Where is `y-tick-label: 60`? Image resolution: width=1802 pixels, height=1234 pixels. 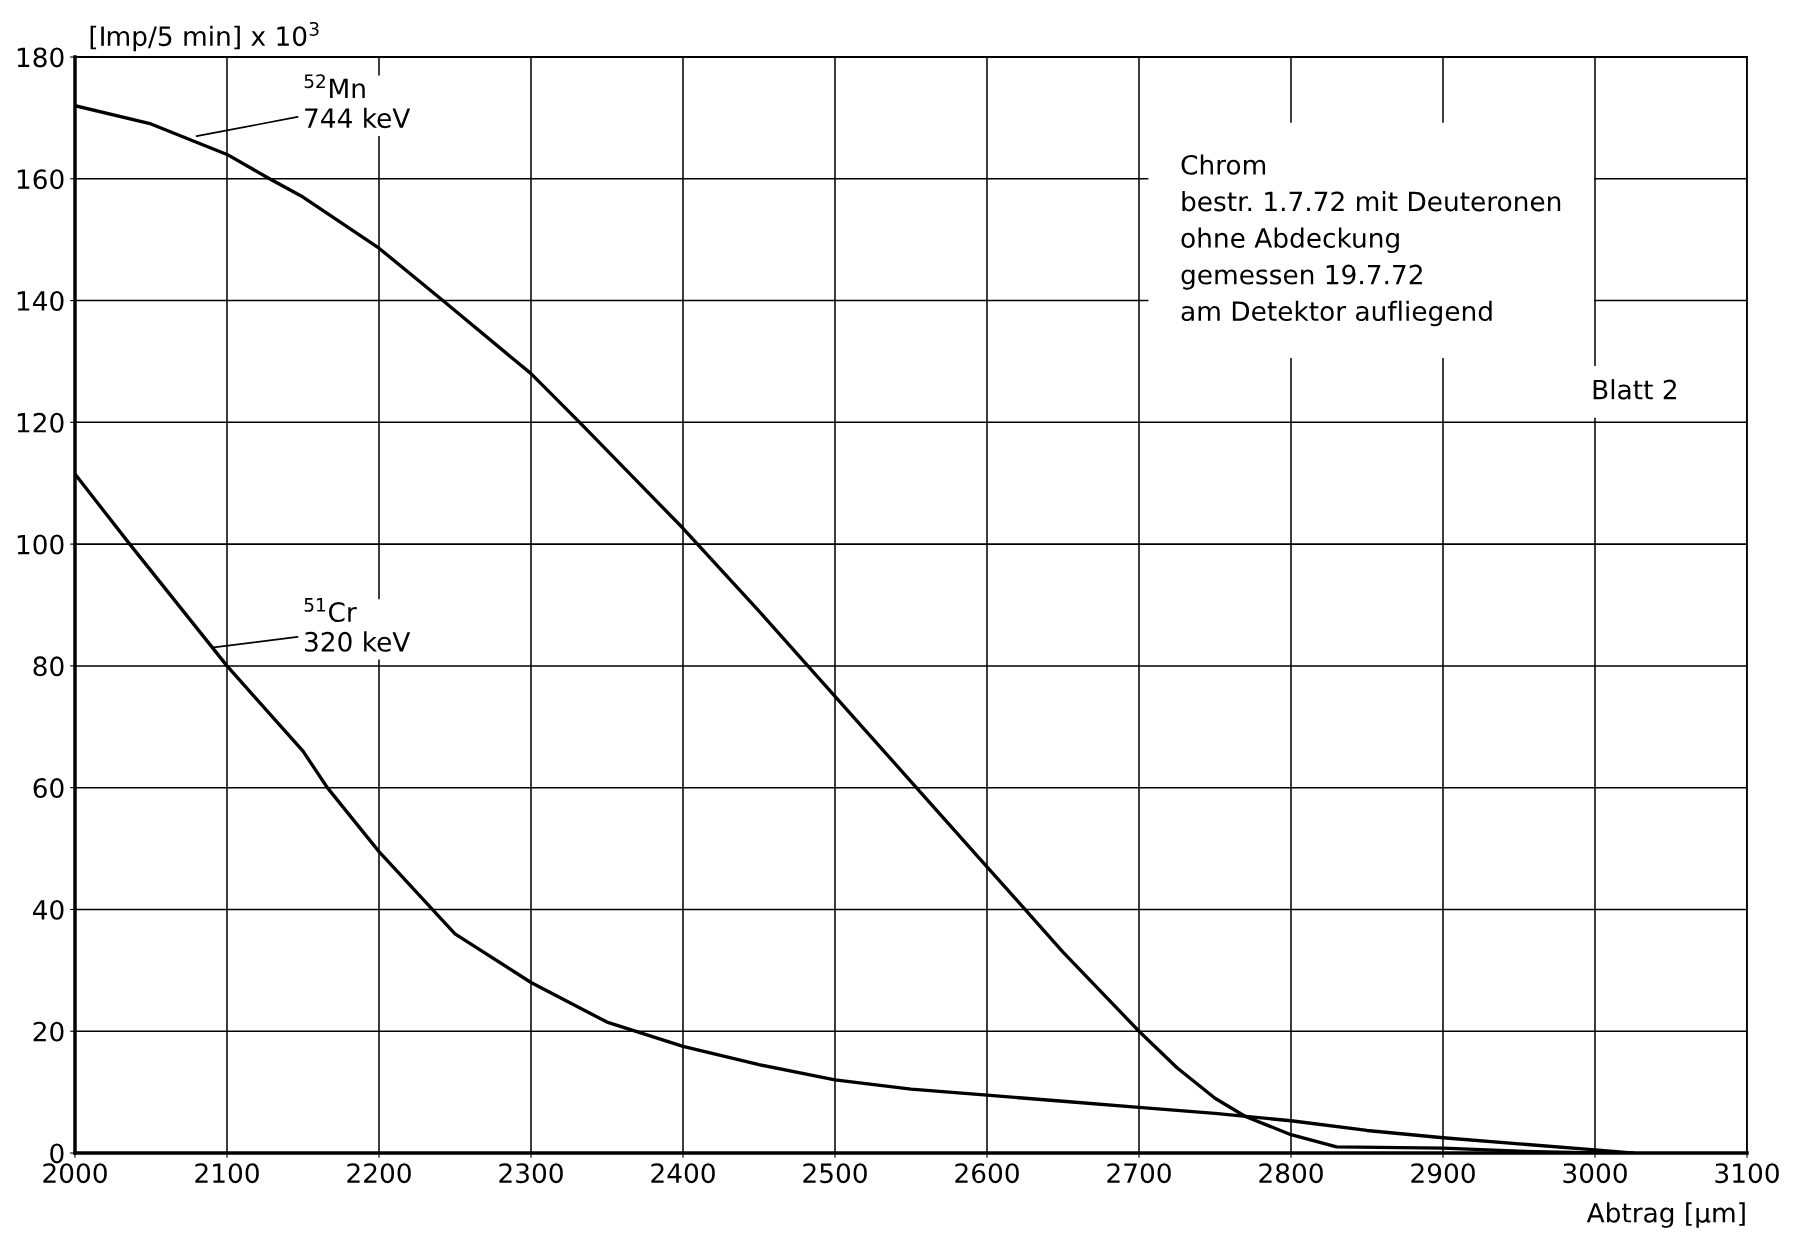 y-tick-label: 60 is located at coordinates (48, 788).